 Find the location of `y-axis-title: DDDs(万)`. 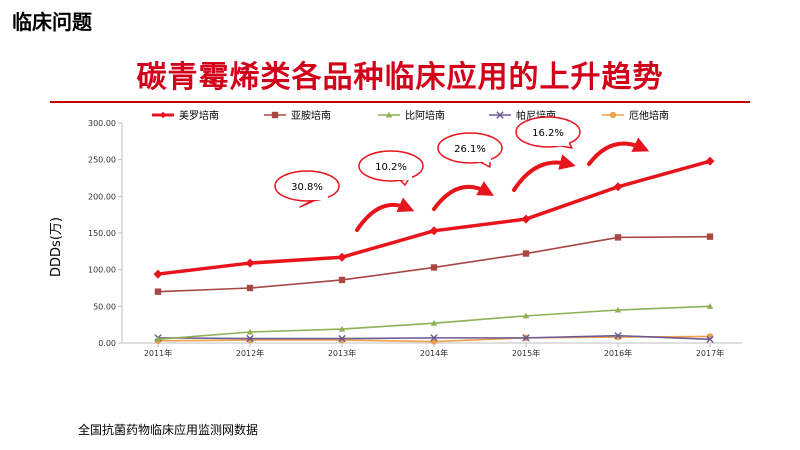

y-axis-title: DDDs(万) is located at coordinates (56, 247).